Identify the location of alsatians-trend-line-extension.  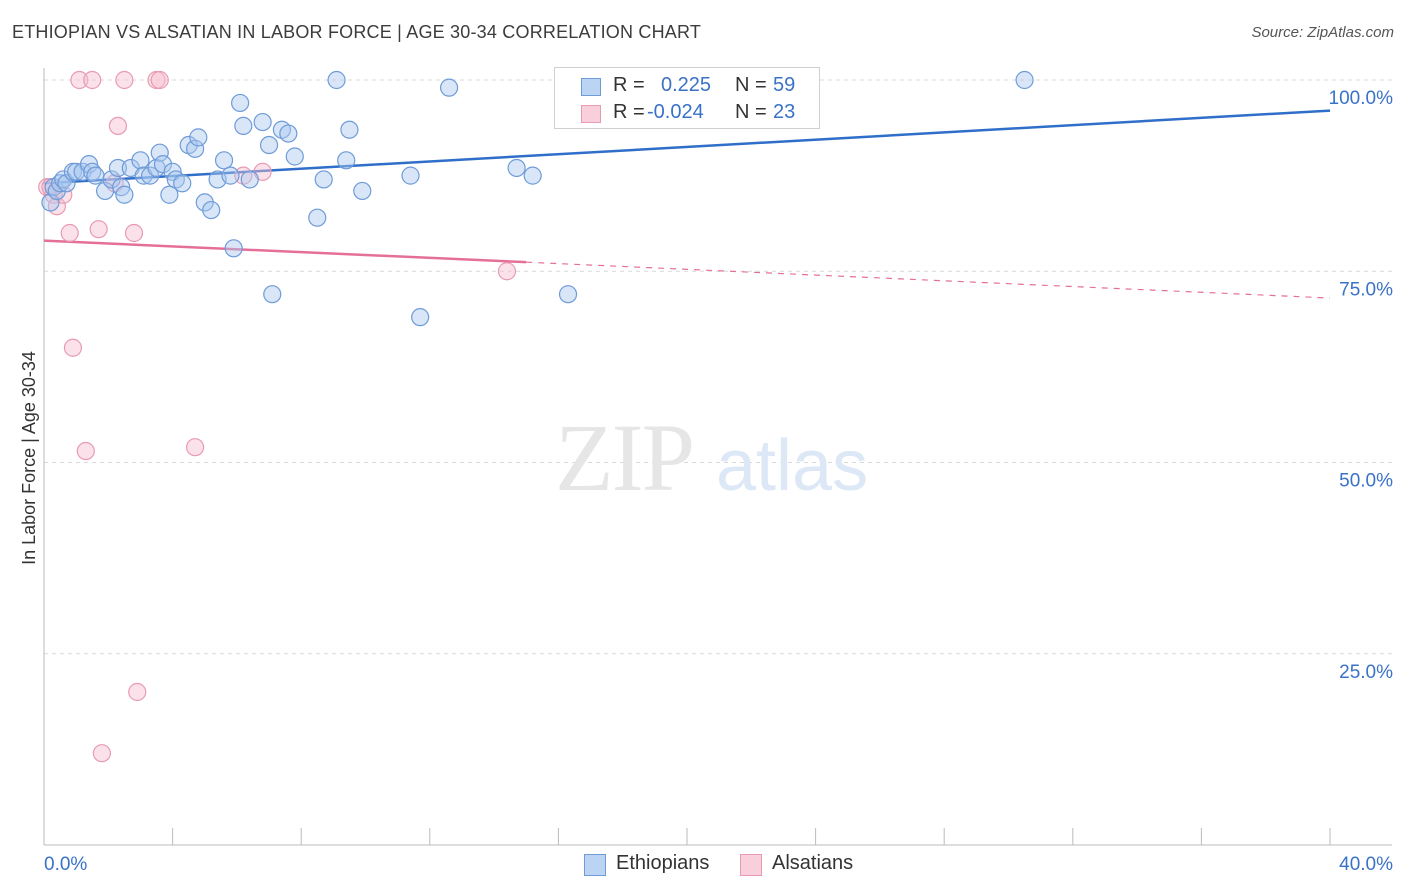
(928, 280).